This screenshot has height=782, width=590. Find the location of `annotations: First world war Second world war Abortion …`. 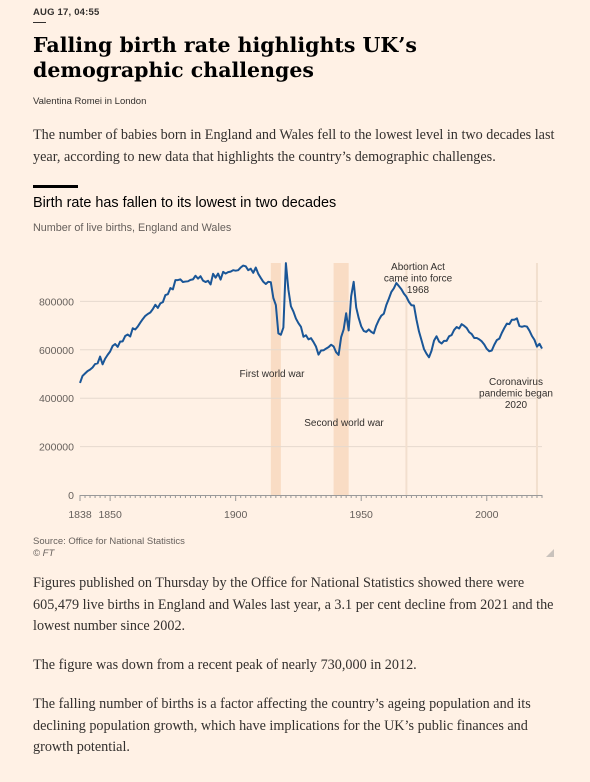

annotations: First world war Second world war Abortion … is located at coordinates (395, 345).